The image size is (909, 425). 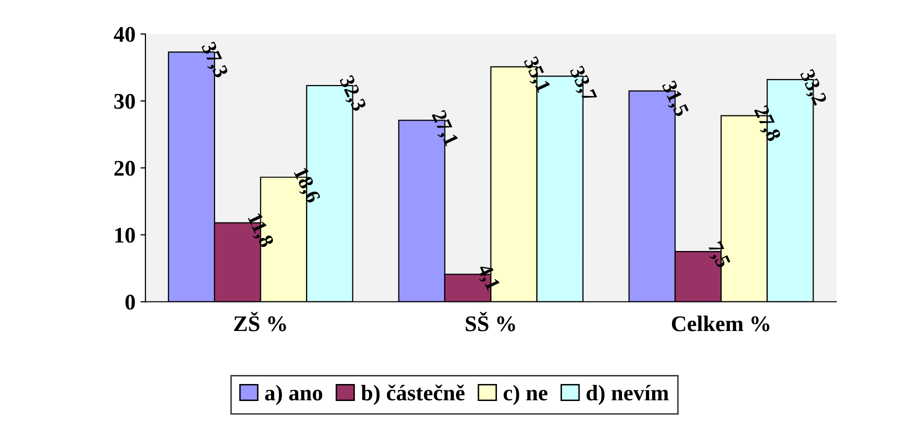 I want to click on data-label: 35,1, so click(x=535, y=75).